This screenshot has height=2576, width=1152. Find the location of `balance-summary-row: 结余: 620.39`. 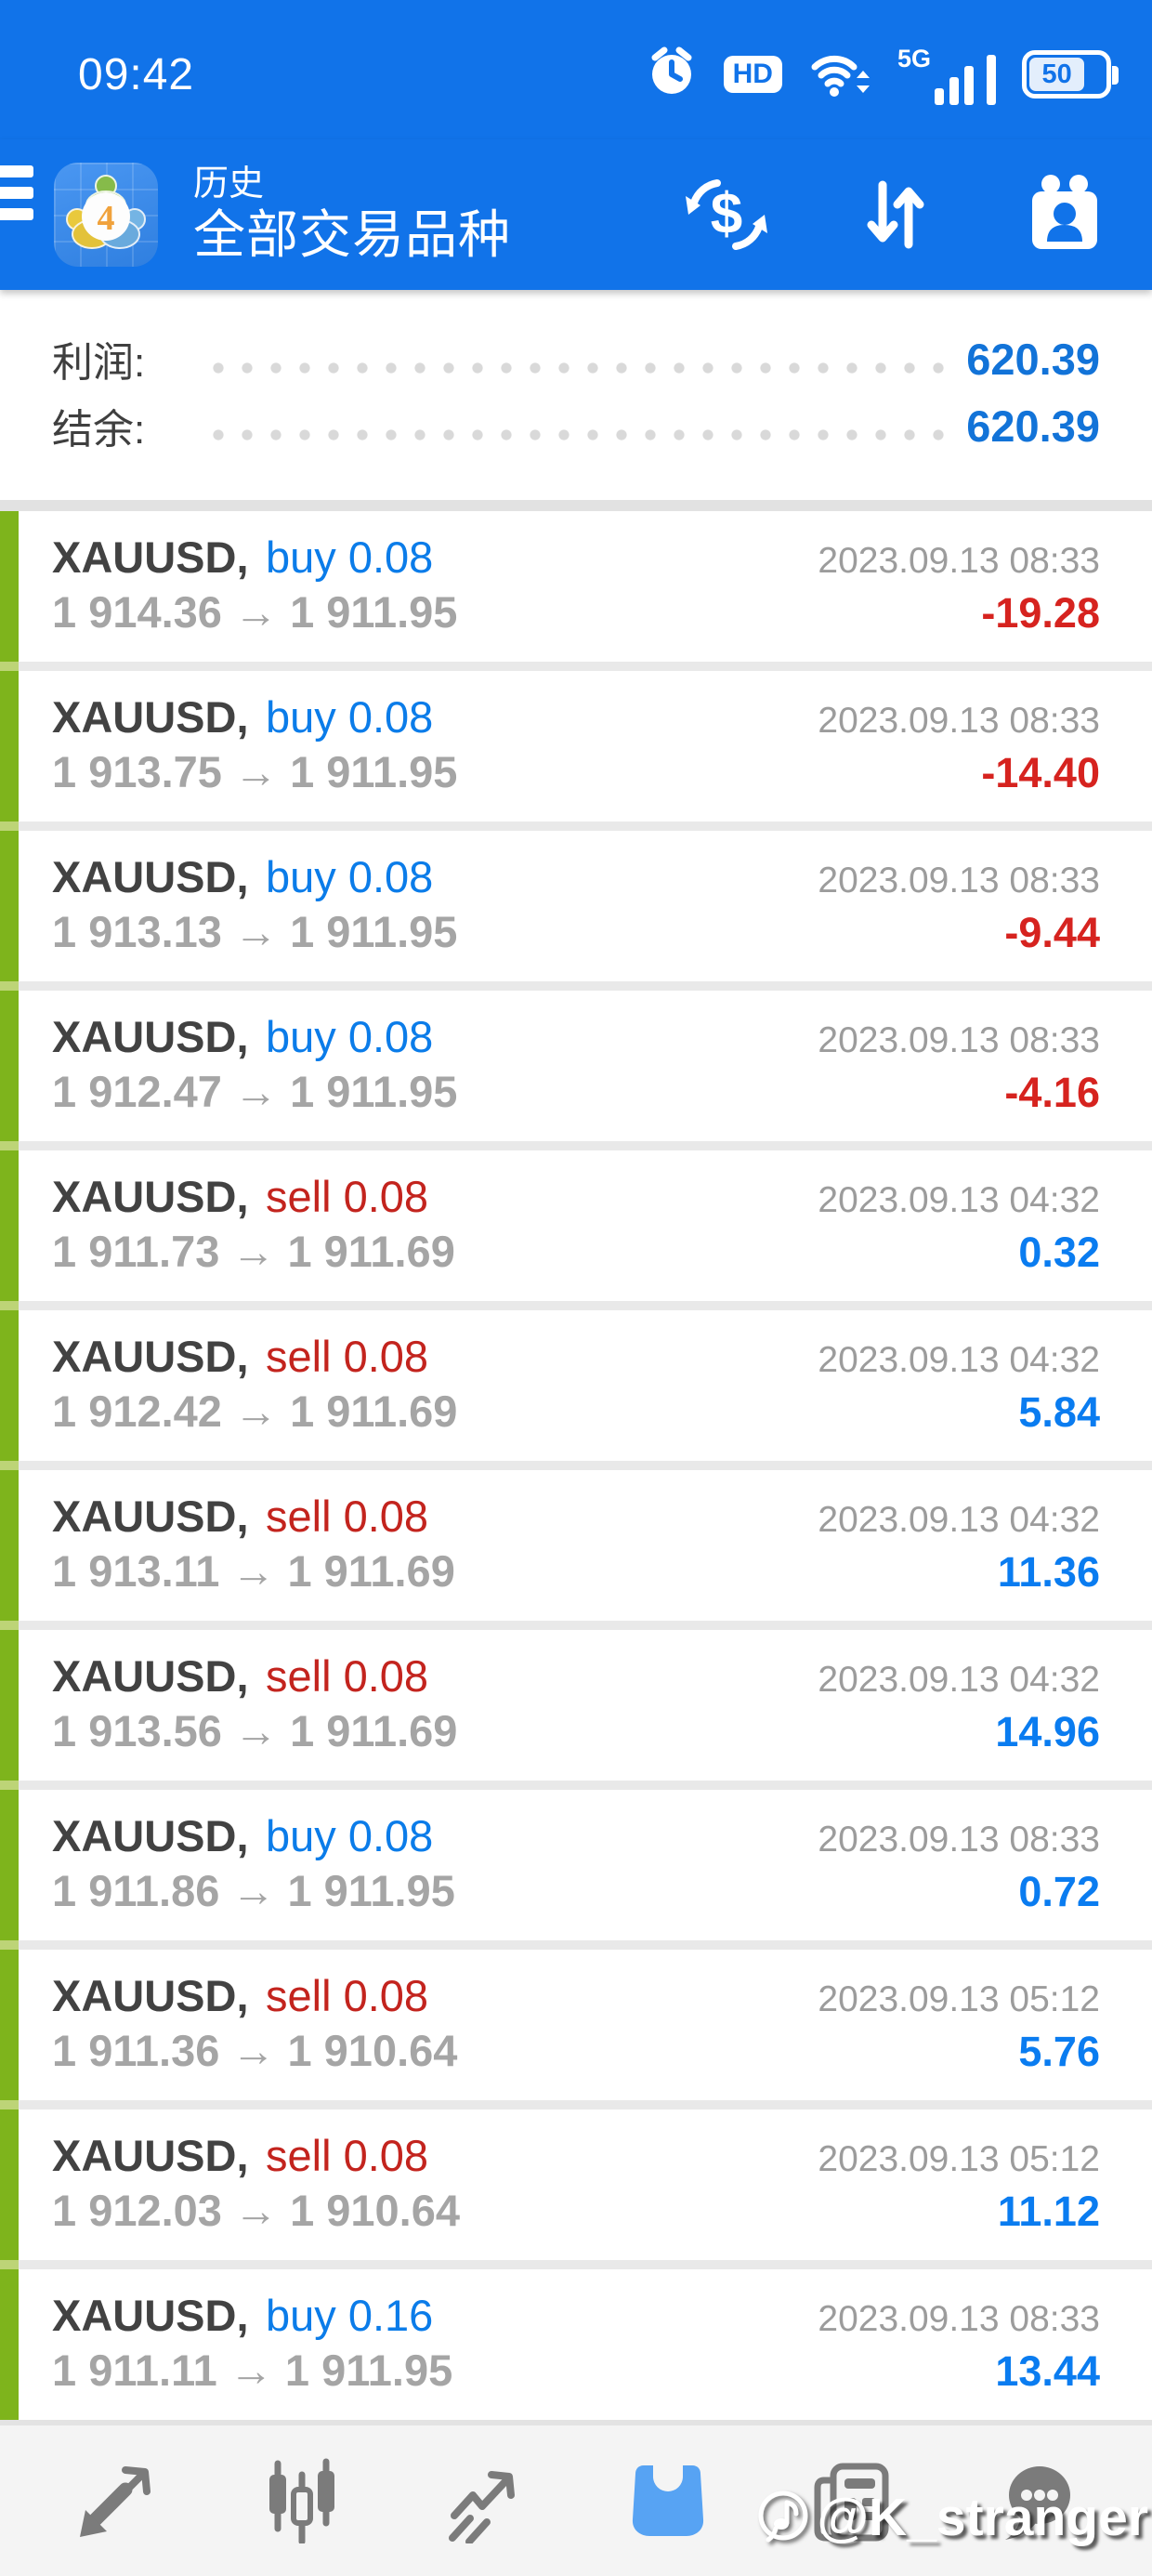

balance-summary-row: 结余: 620.39 is located at coordinates (576, 425).